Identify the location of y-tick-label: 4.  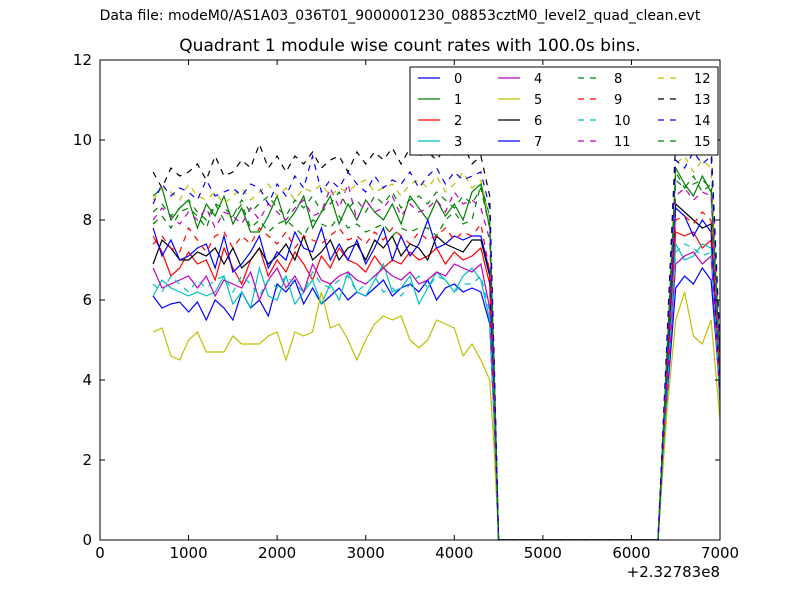
(87, 380).